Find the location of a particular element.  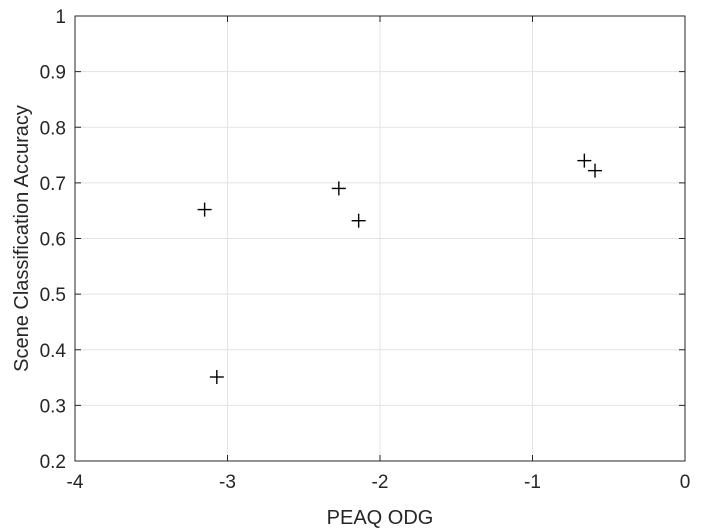

y-axis-label: Scene Classification Accuracy is located at coordinates (22, 238).